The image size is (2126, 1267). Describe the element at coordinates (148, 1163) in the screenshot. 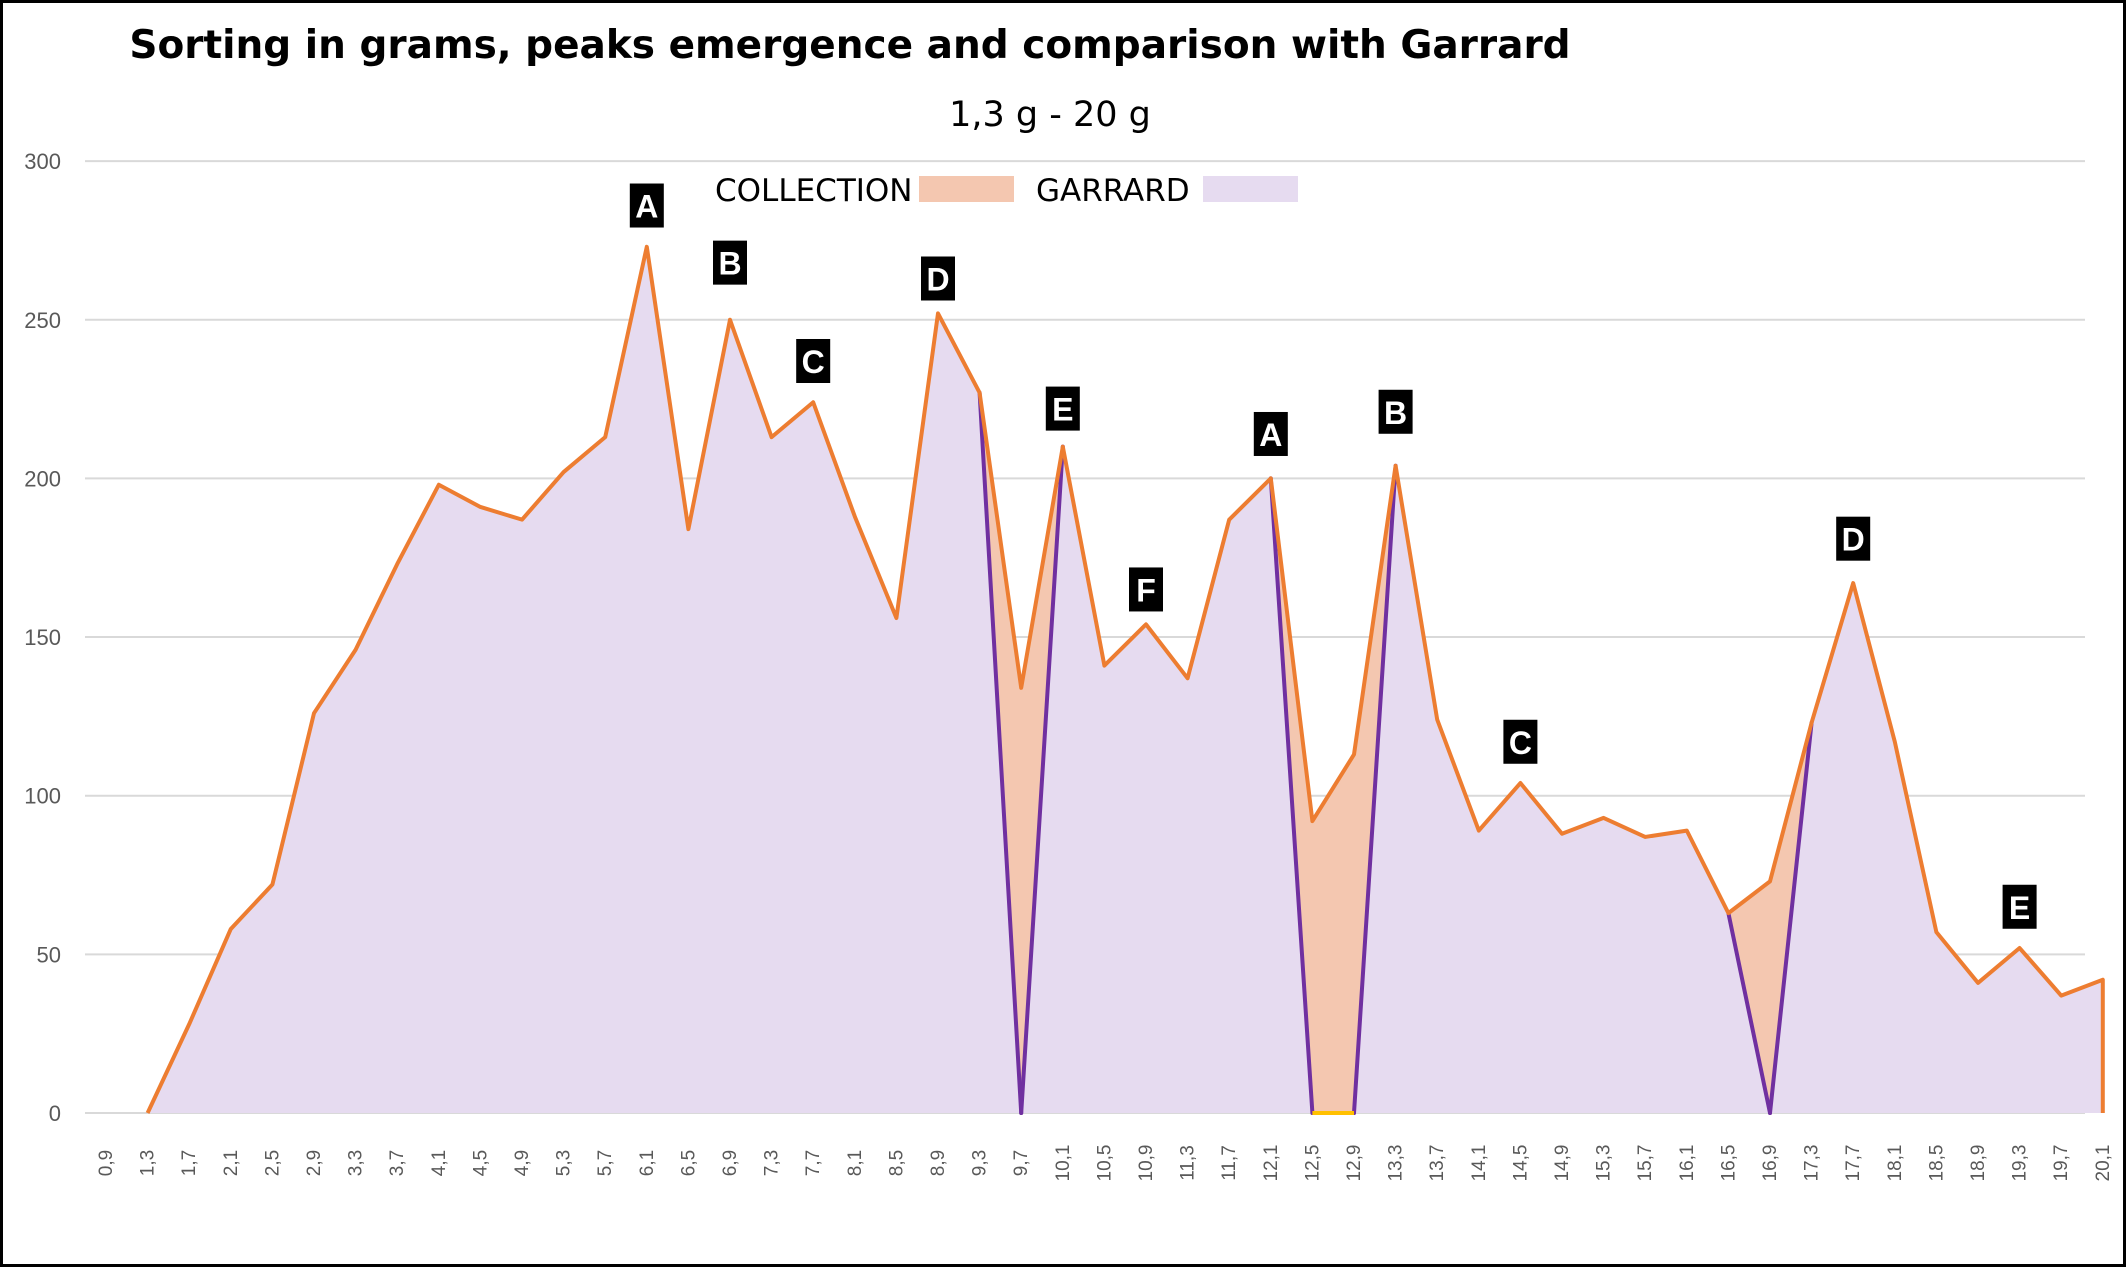

I see `x-tick-label: 1,3` at that location.